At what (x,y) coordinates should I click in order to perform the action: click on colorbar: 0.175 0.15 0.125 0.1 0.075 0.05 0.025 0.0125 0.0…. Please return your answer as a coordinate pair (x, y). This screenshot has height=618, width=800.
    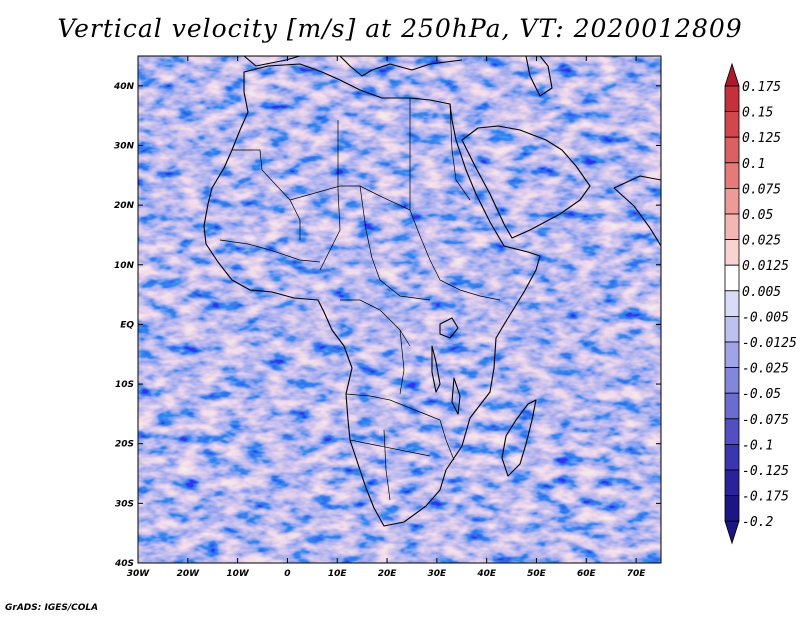
    Looking at the image, I should click on (760, 303).